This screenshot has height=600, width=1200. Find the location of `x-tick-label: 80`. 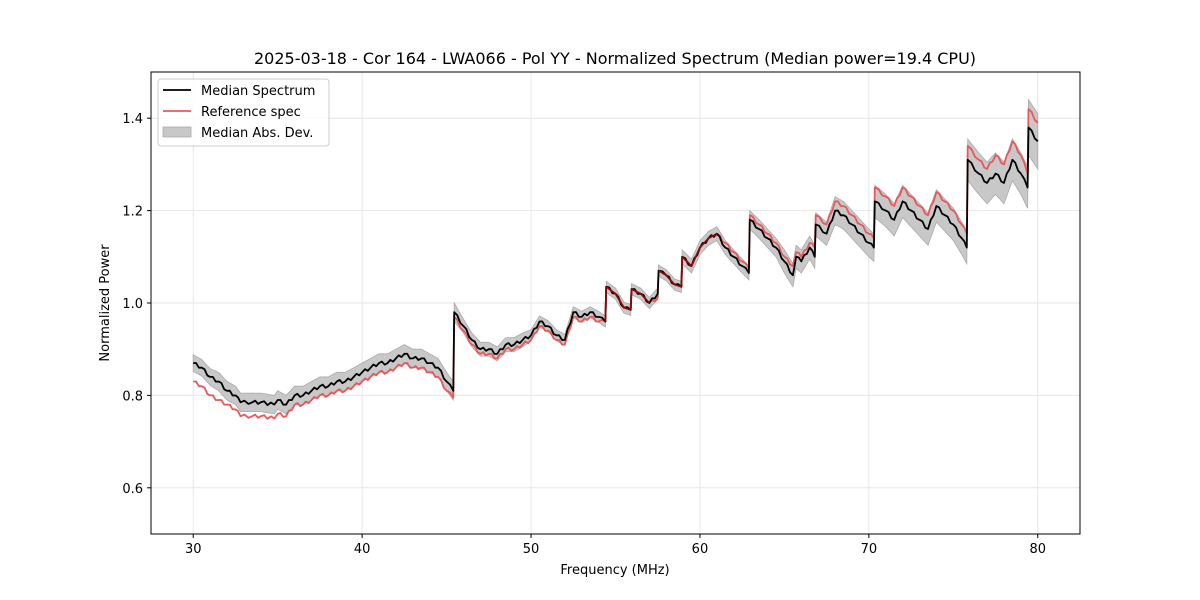

x-tick-label: 80 is located at coordinates (1037, 549).